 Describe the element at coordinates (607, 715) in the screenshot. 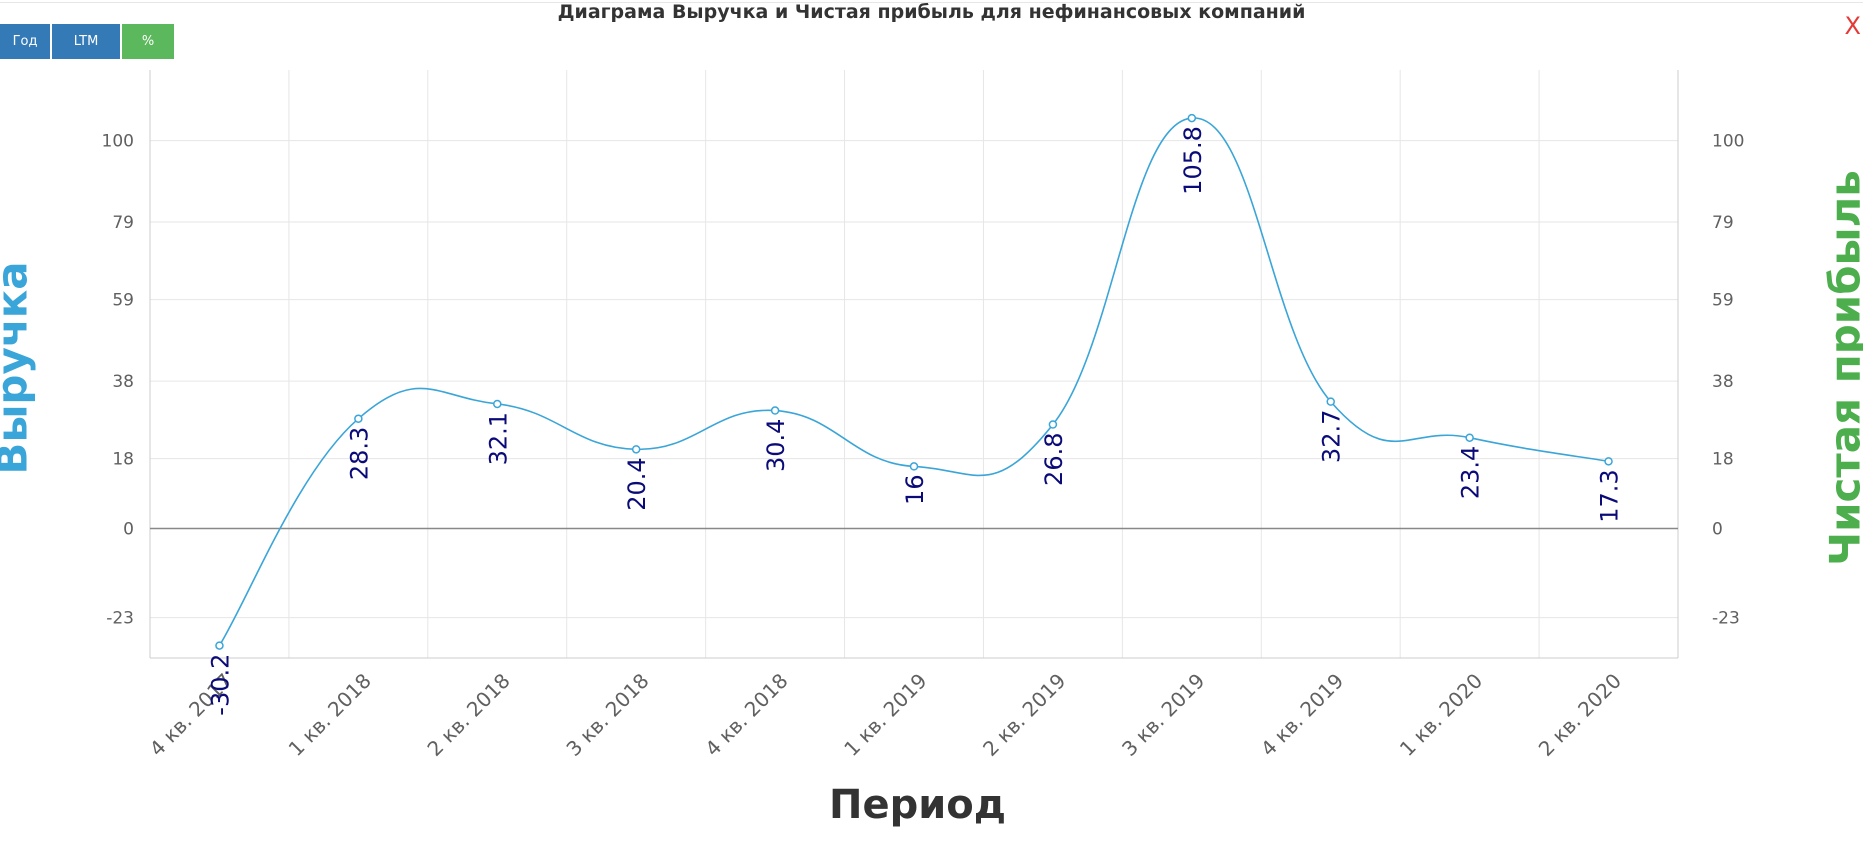

I see `x-tick-label: 3 кв. 2018` at that location.